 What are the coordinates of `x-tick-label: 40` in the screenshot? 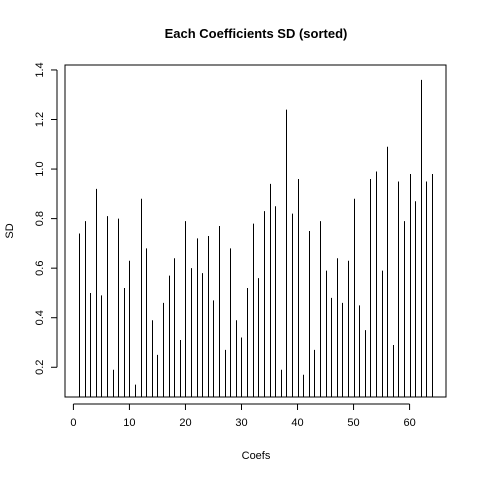 It's located at (297, 423).